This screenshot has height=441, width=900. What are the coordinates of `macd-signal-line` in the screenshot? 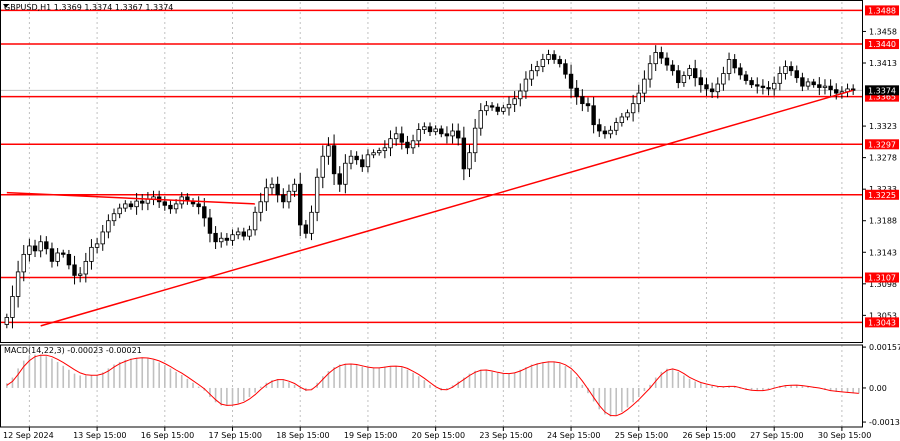 It's located at (432, 385).